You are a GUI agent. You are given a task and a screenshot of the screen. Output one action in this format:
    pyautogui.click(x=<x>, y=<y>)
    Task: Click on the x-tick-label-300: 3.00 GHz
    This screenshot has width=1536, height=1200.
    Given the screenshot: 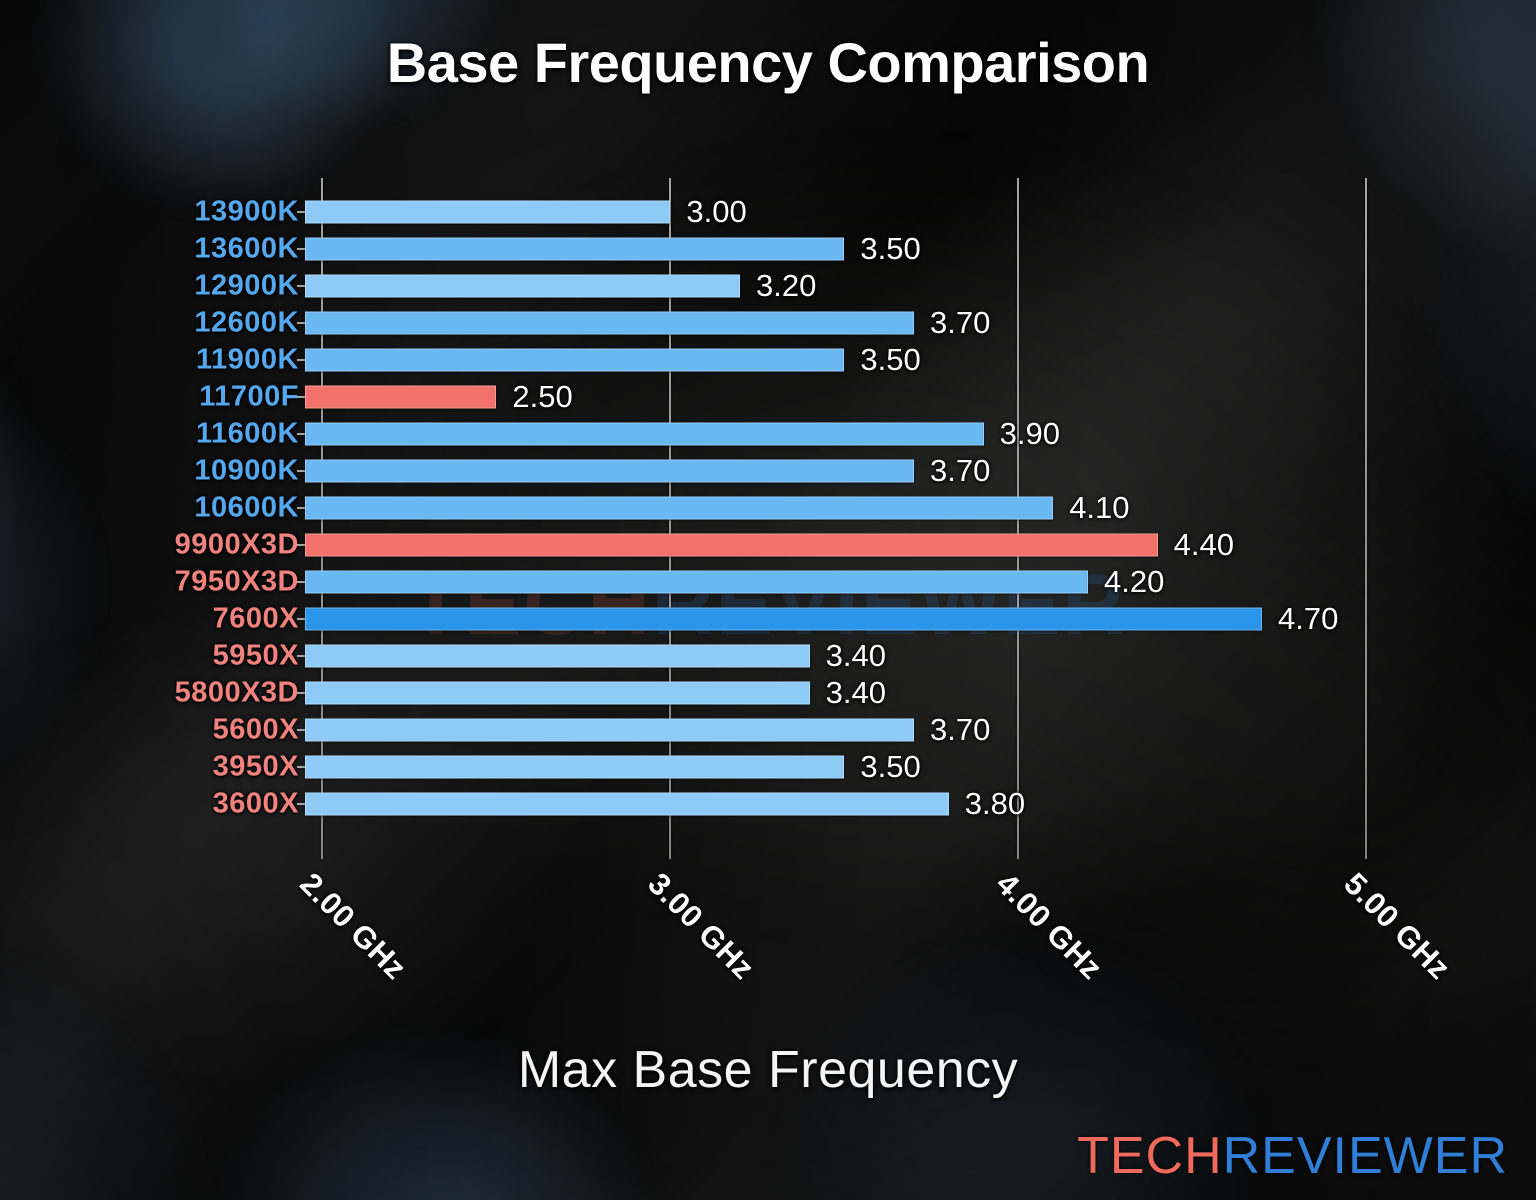 What is the action you would take?
    pyautogui.click(x=701, y=926)
    